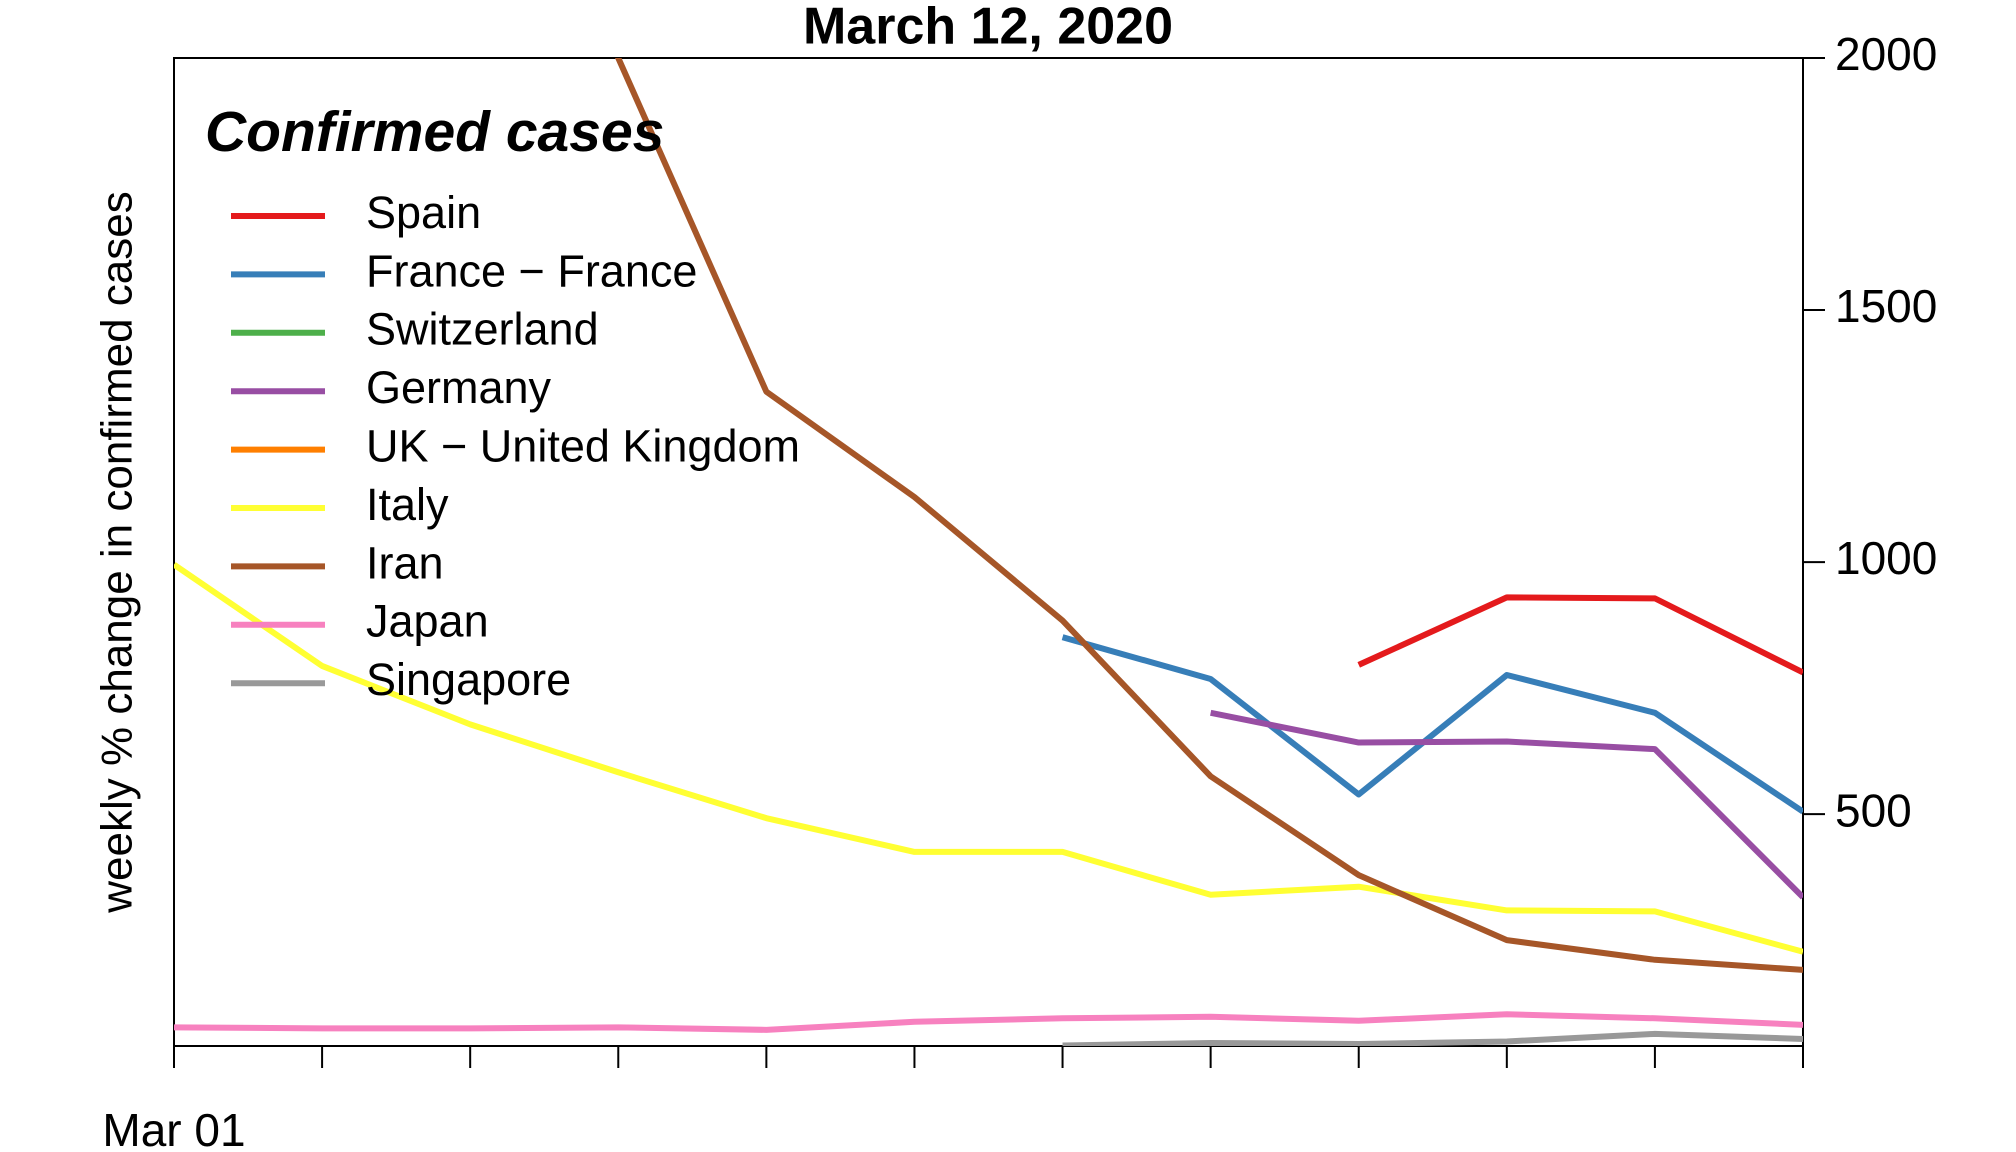 The image size is (2016, 1152). I want to click on legend-label: Italy, so click(407, 504).